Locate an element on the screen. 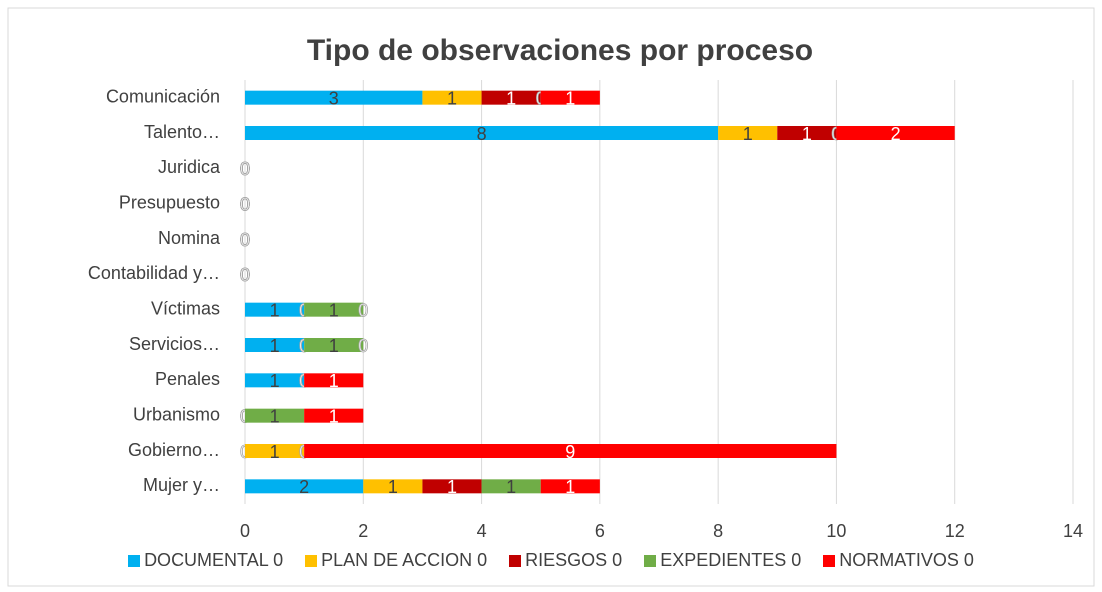  x-tick-label: 12 is located at coordinates (955, 531).